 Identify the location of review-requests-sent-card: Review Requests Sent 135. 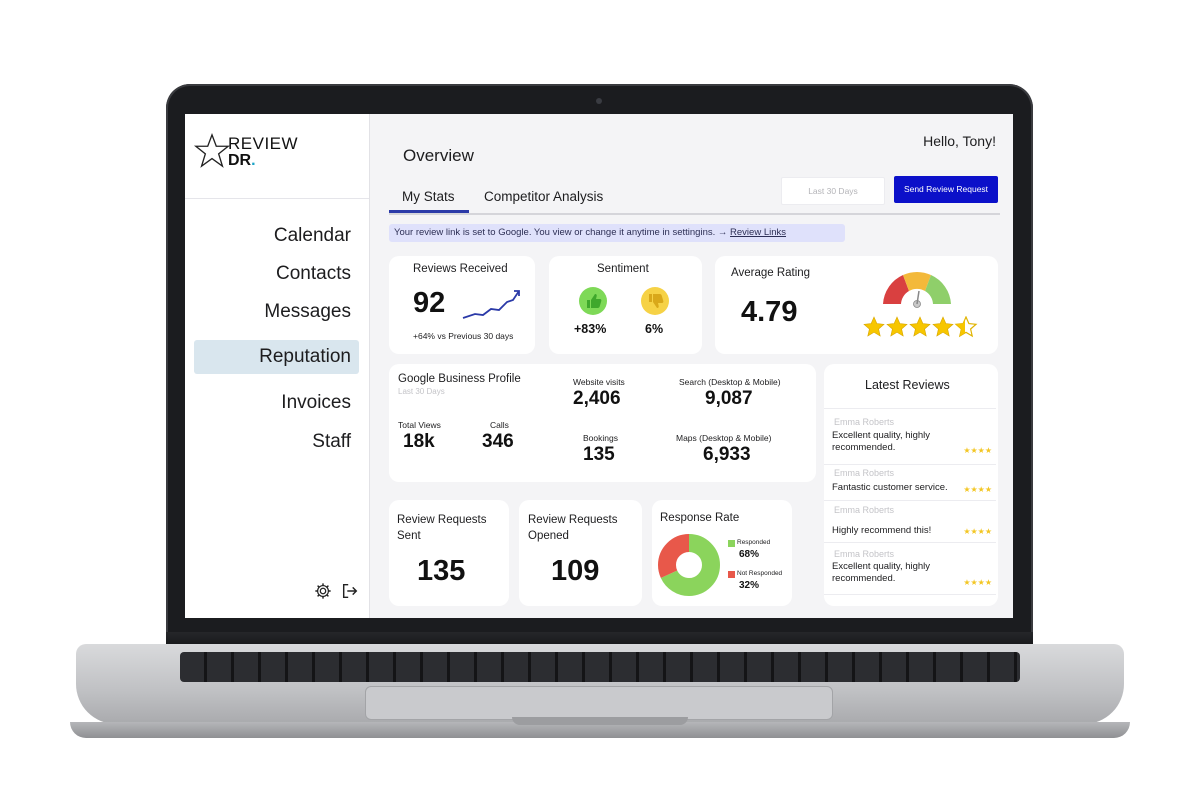
(449, 553).